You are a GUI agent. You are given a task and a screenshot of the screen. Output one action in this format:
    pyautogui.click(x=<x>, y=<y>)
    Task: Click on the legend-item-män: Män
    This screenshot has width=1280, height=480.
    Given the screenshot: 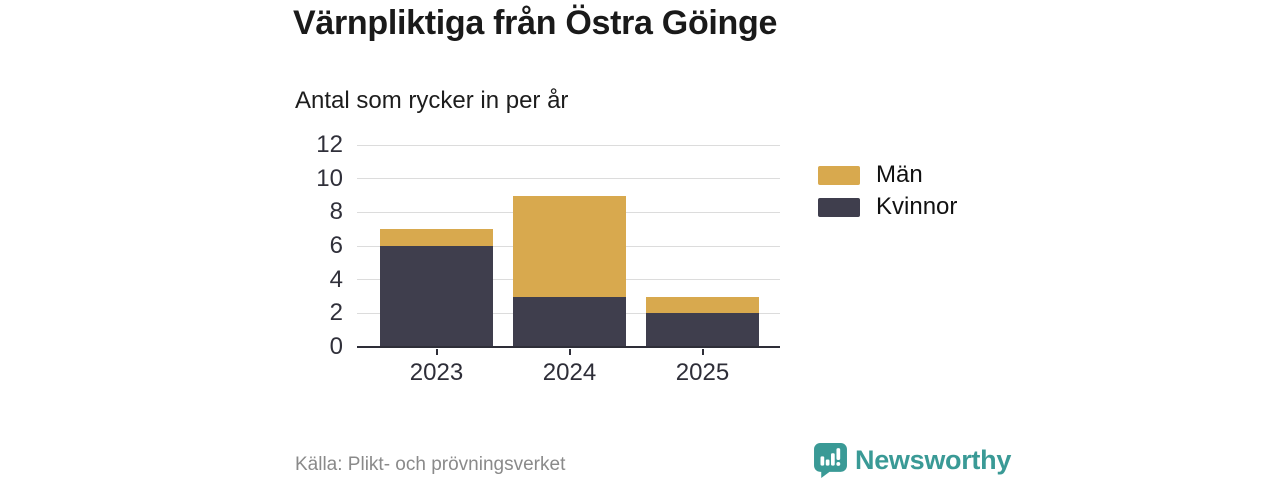 What is the action you would take?
    pyautogui.click(x=887, y=174)
    